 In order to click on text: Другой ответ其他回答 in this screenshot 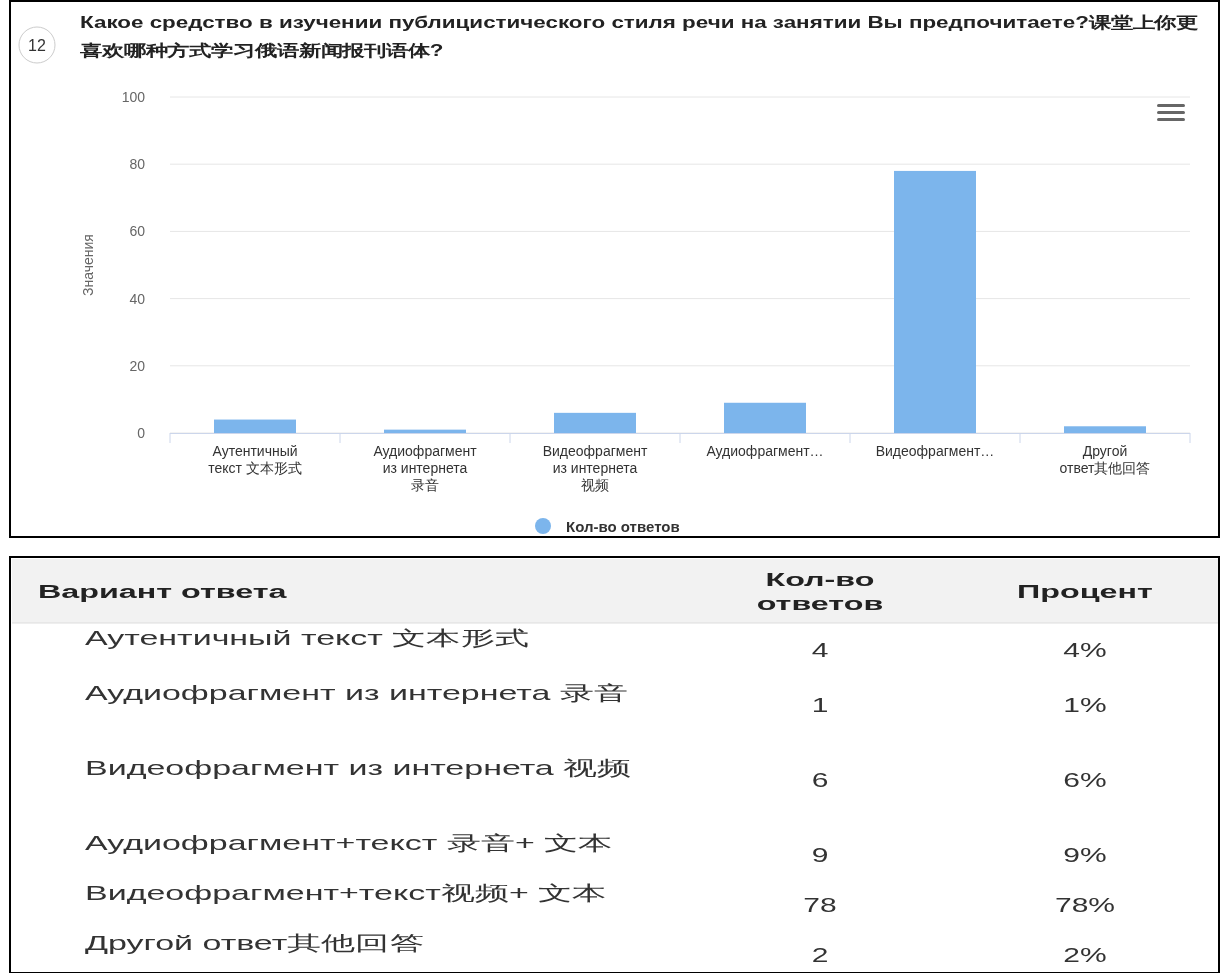, I will do `click(254, 943)`.